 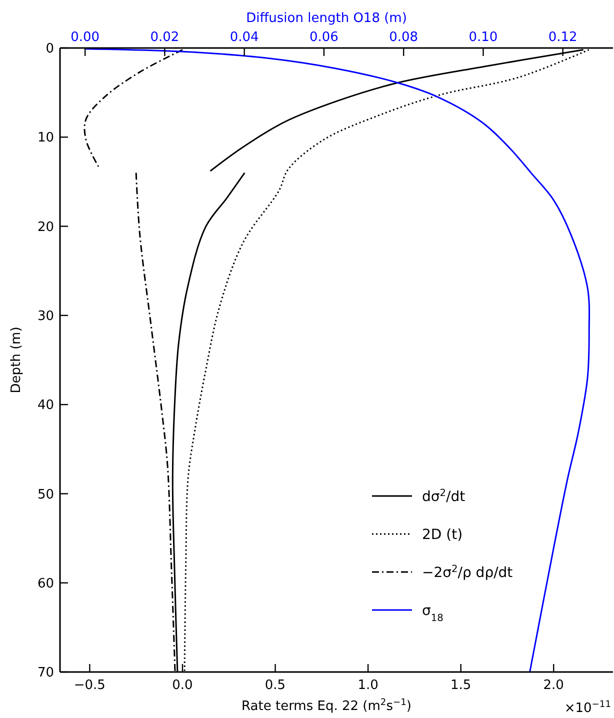 What do you see at coordinates (45, 673) in the screenshot?
I see `y-tick-label: 70` at bounding box center [45, 673].